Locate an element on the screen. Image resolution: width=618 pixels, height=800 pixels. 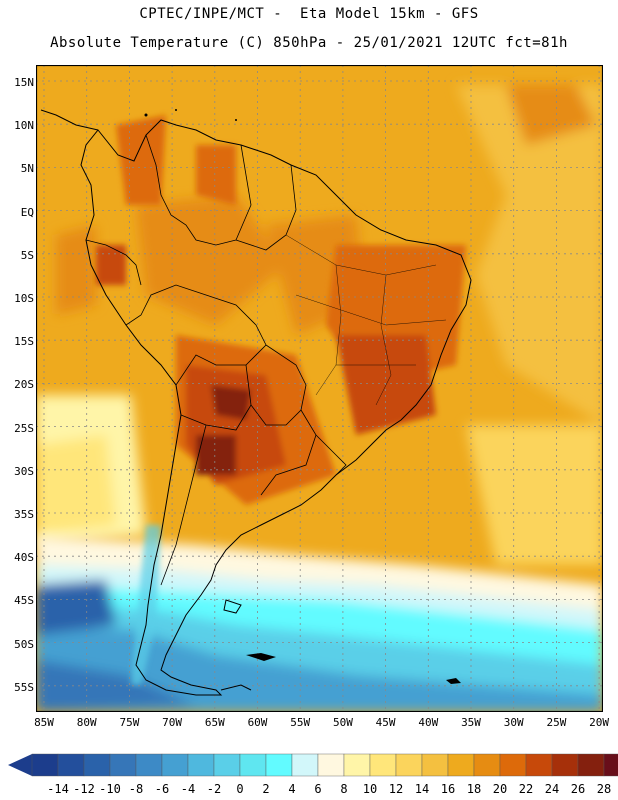
colorbar-label: 4 is located at coordinates (292, 789).